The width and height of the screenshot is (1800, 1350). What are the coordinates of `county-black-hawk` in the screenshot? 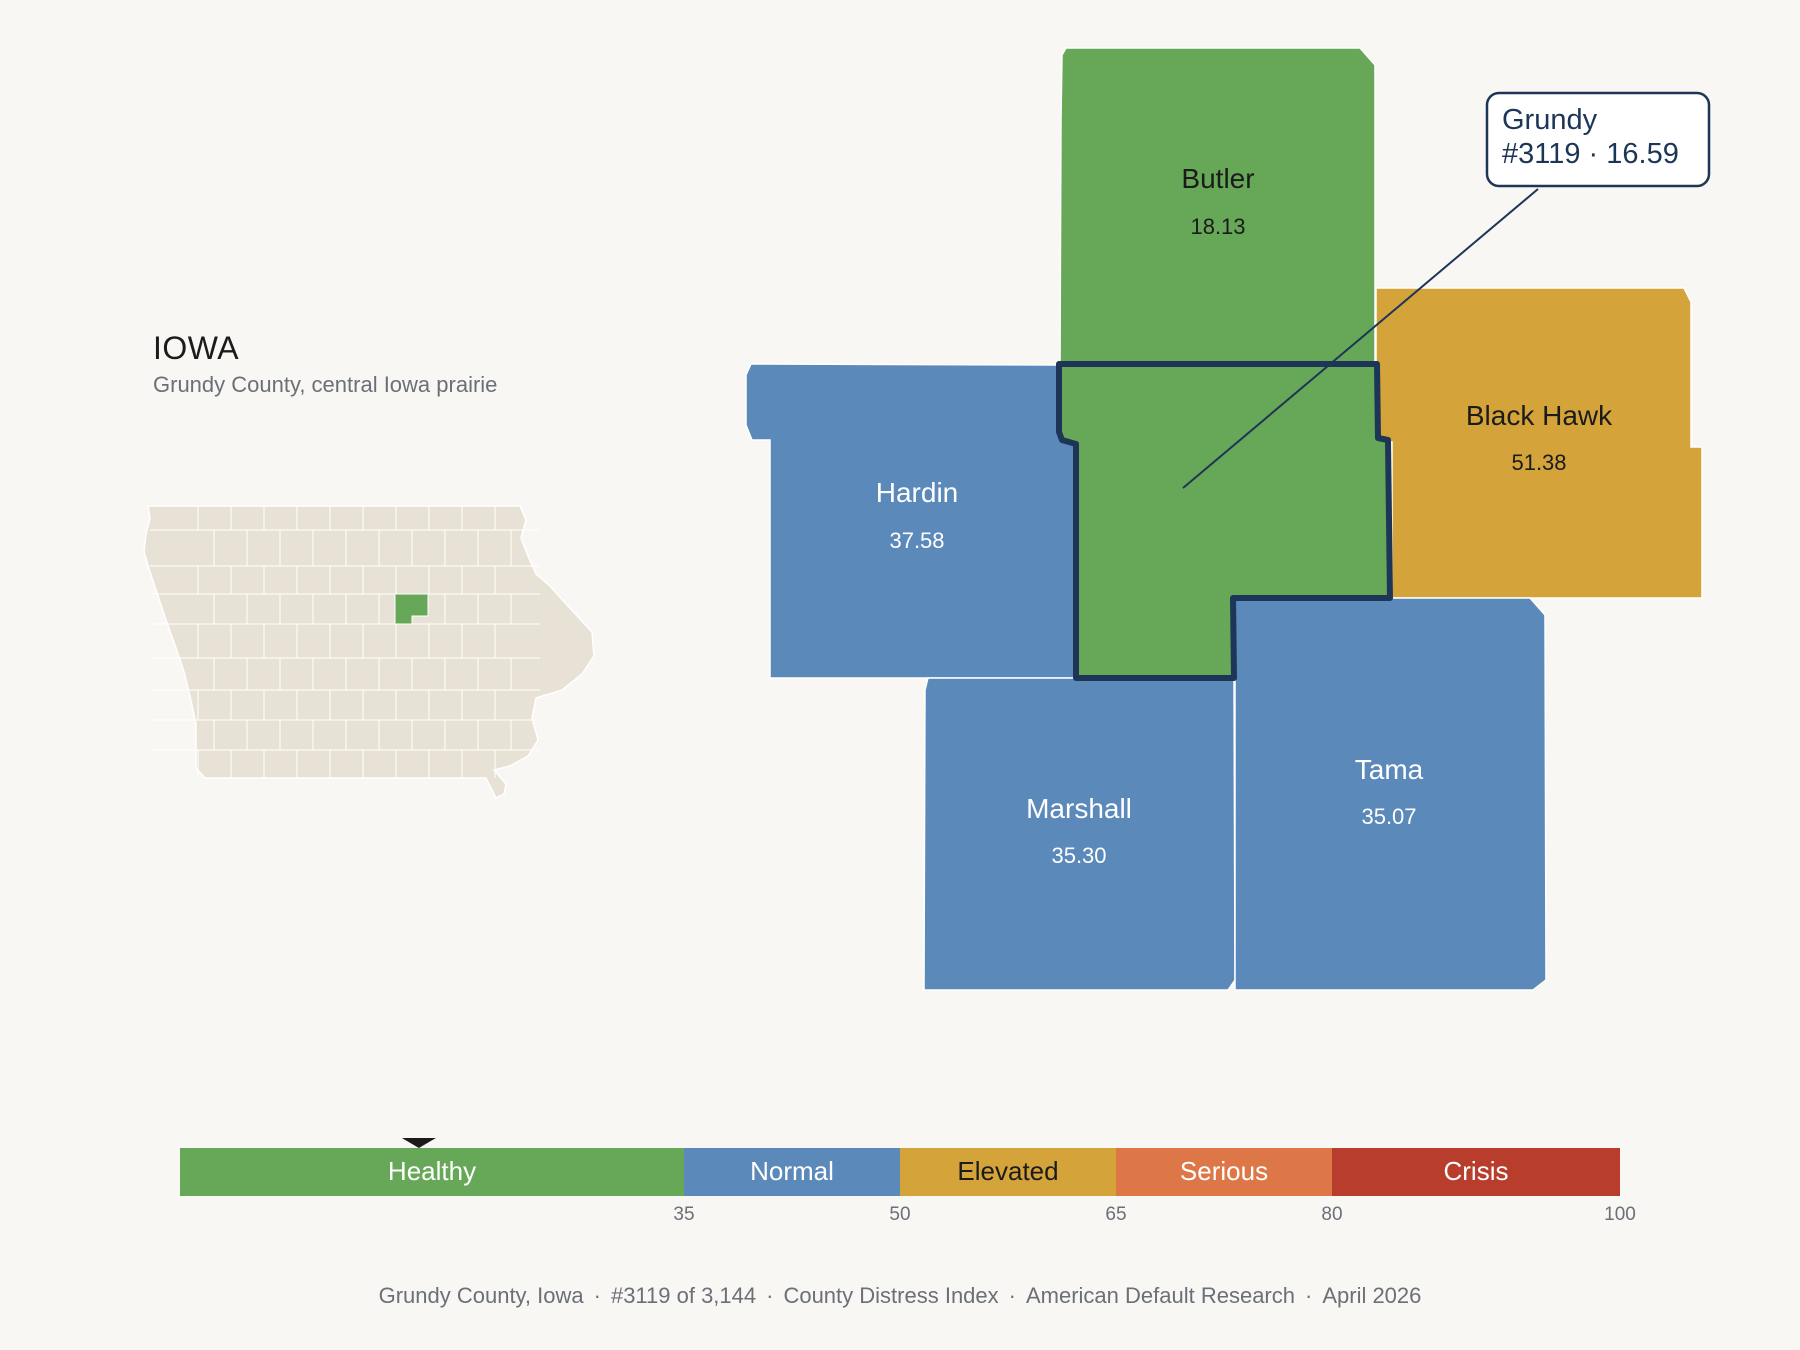 It's located at (1539, 443).